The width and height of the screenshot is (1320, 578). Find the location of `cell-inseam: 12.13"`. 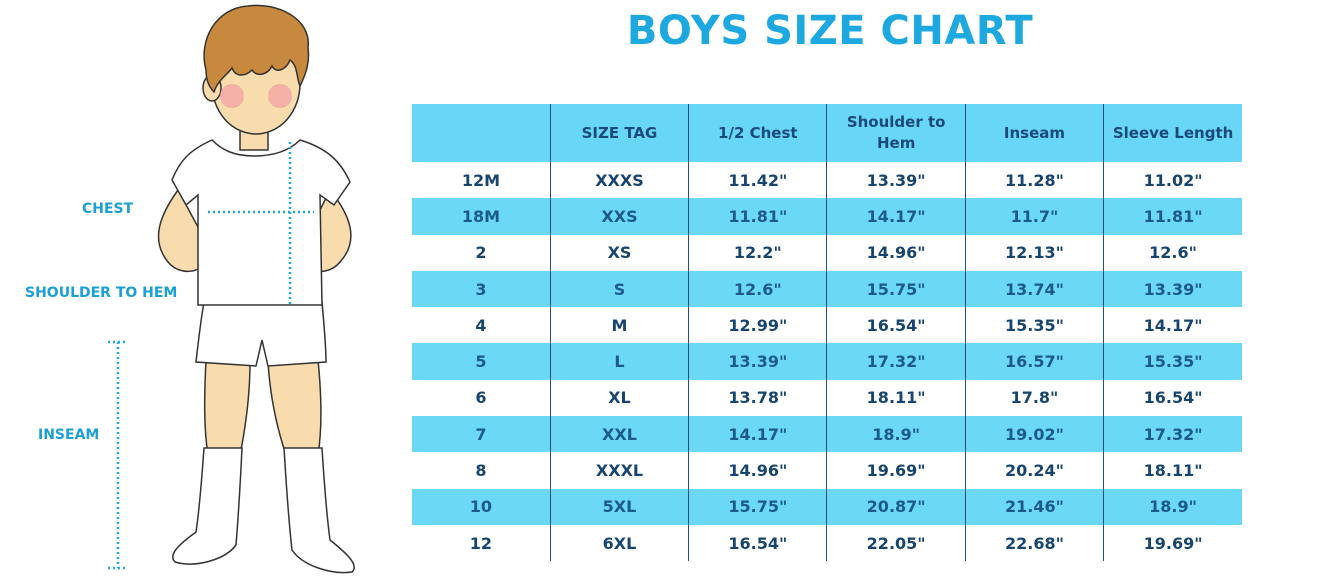

cell-inseam: 12.13" is located at coordinates (1034, 252).